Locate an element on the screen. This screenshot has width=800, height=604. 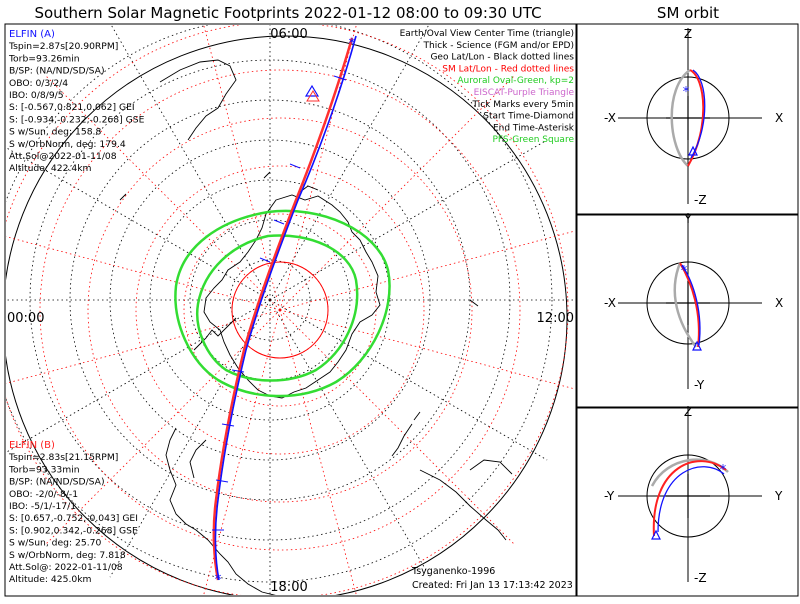
elfin-a-end-asterisk: * is located at coordinates (352, 44).